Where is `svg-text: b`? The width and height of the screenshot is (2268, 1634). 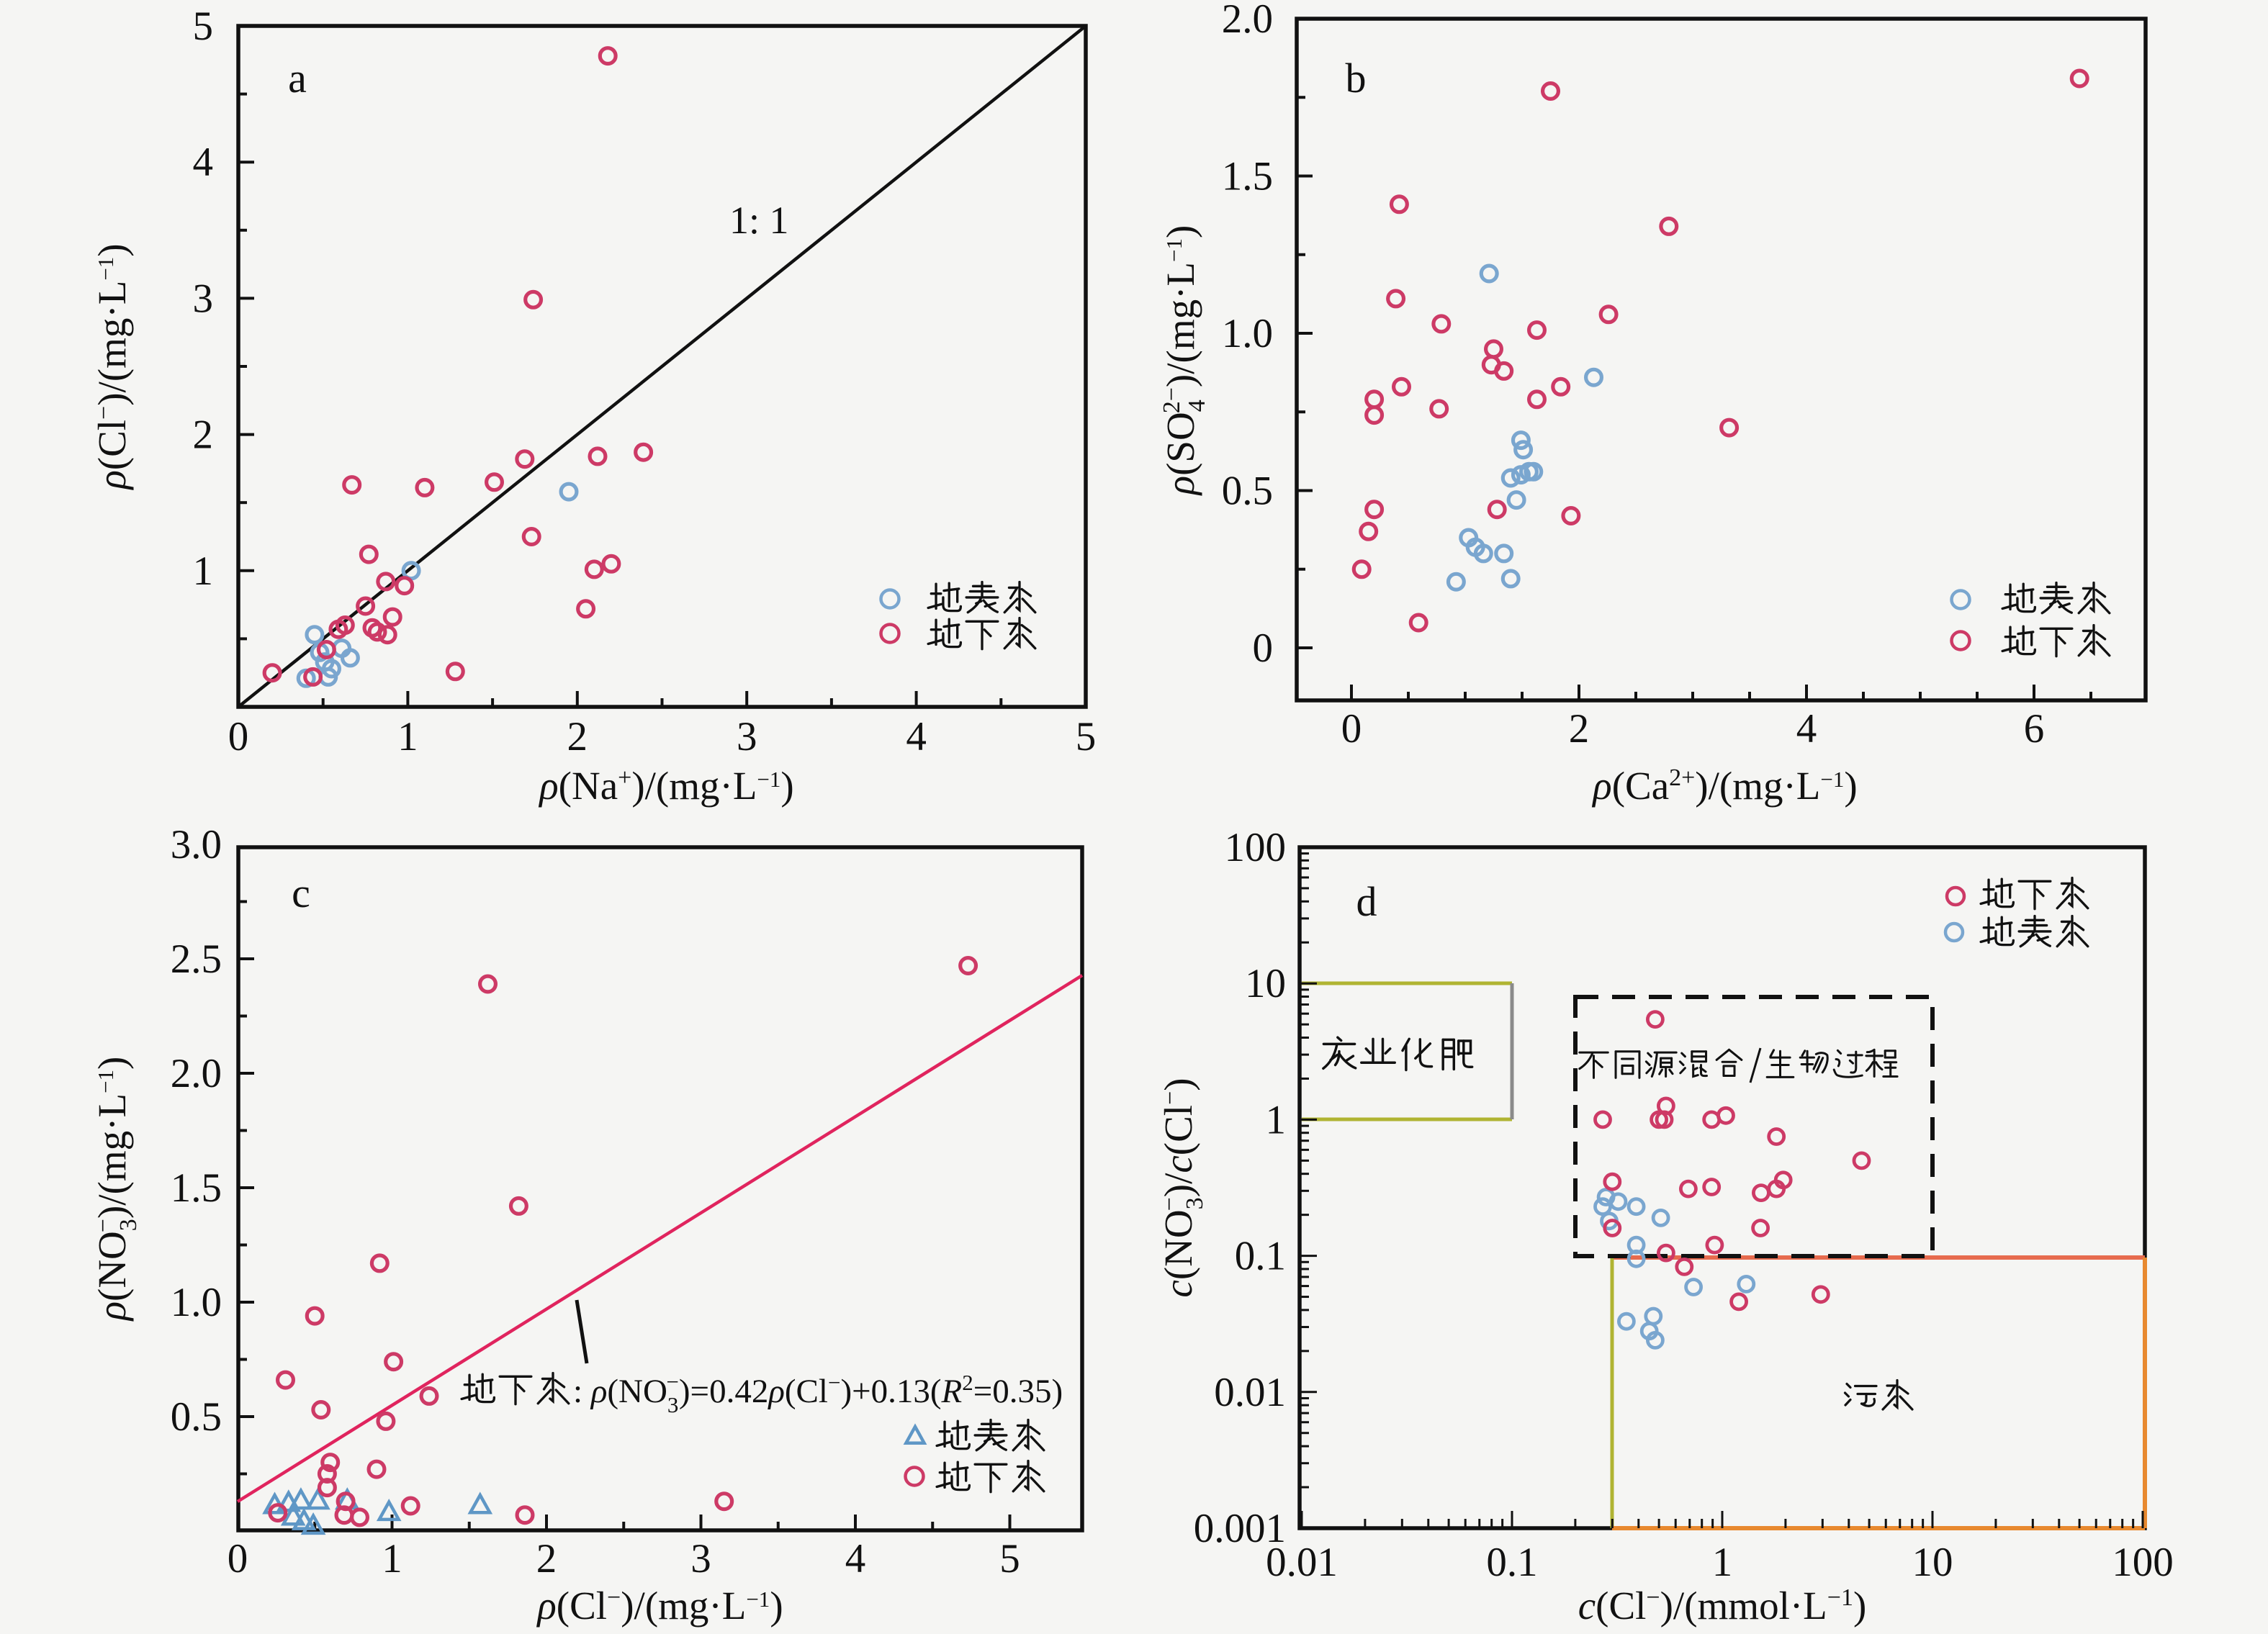 svg-text: b is located at coordinates (1356, 78).